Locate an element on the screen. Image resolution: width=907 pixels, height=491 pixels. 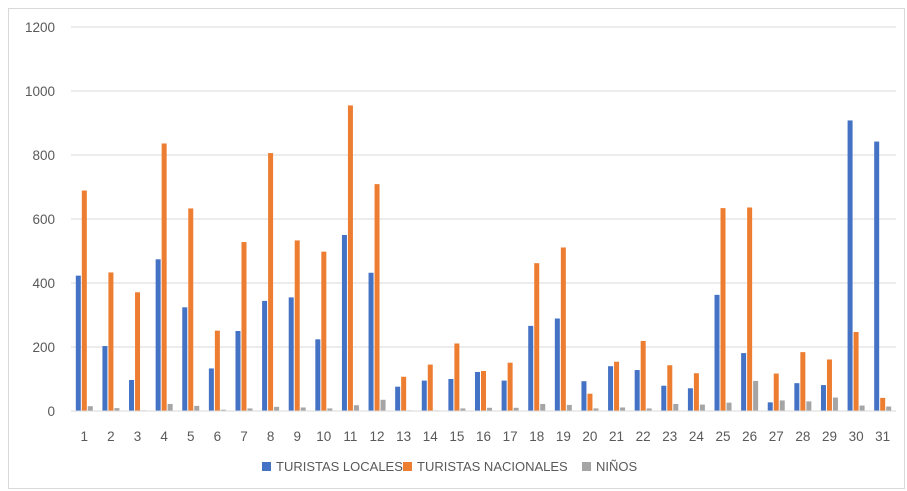
x-tick-label: 29 is located at coordinates (829, 436).